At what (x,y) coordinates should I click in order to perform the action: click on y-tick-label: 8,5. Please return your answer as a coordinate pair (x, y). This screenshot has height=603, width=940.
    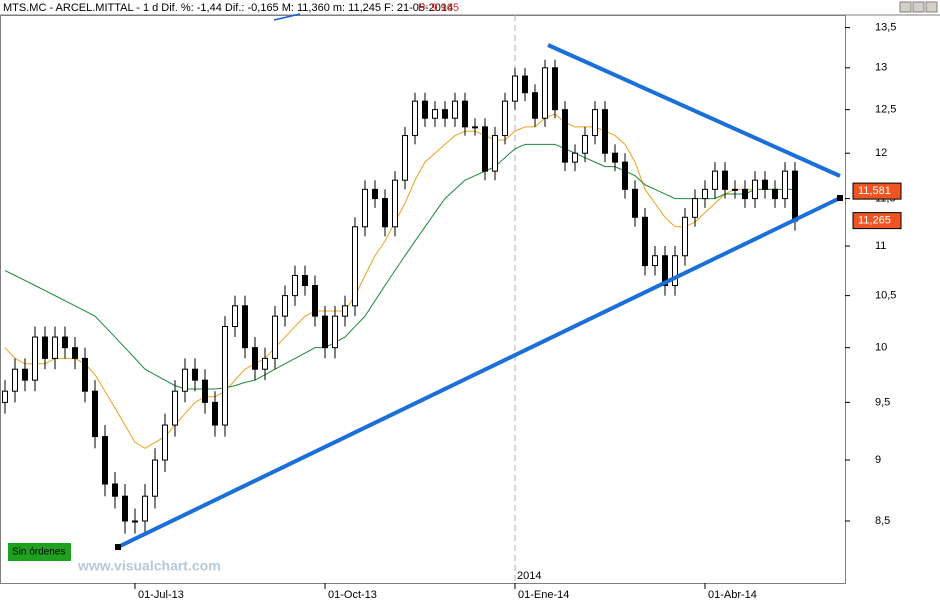
    Looking at the image, I should click on (882, 521).